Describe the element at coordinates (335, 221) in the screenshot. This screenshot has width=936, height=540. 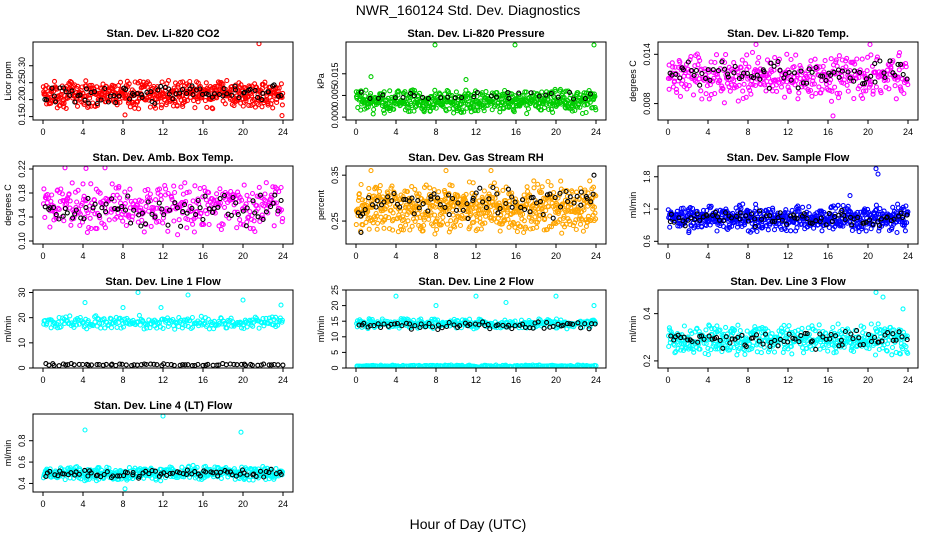
I see `y-tick-label: 0.25` at that location.